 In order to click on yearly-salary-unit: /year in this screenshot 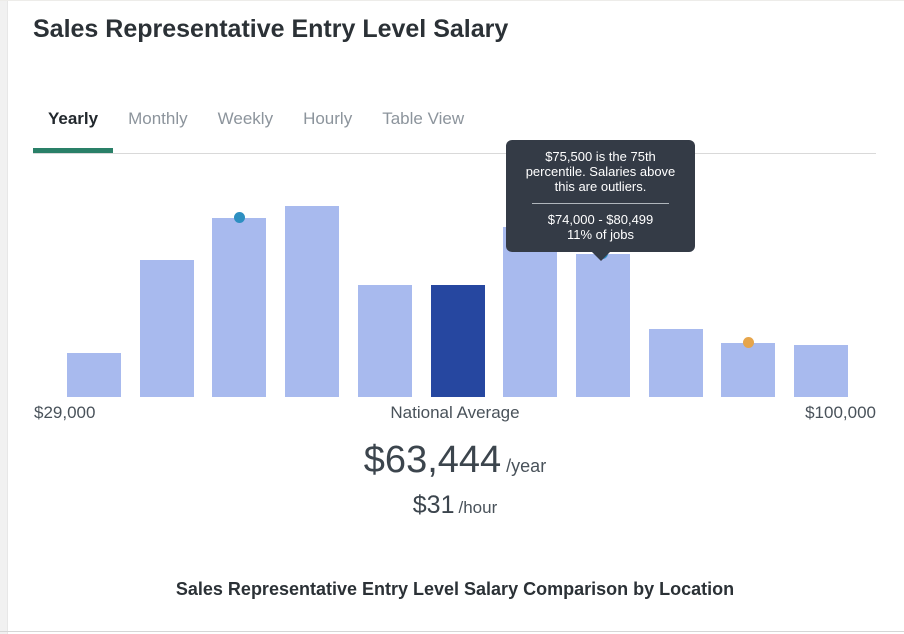, I will do `click(526, 466)`.